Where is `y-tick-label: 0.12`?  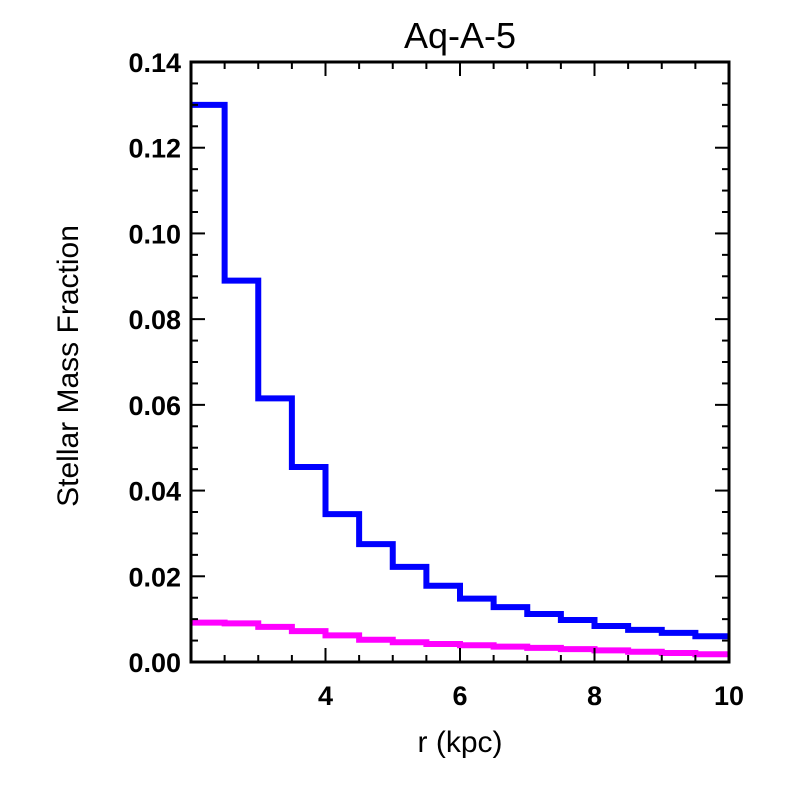 y-tick-label: 0.12 is located at coordinates (154, 149).